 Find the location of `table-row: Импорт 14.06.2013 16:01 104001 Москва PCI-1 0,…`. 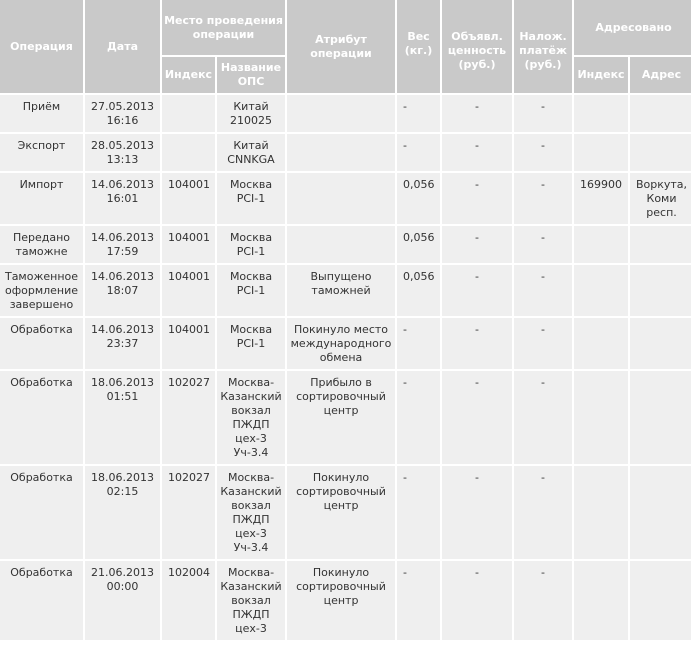

table-row: Импорт 14.06.2013 16:01 104001 Москва PCI-1 0,… is located at coordinates (345, 198).